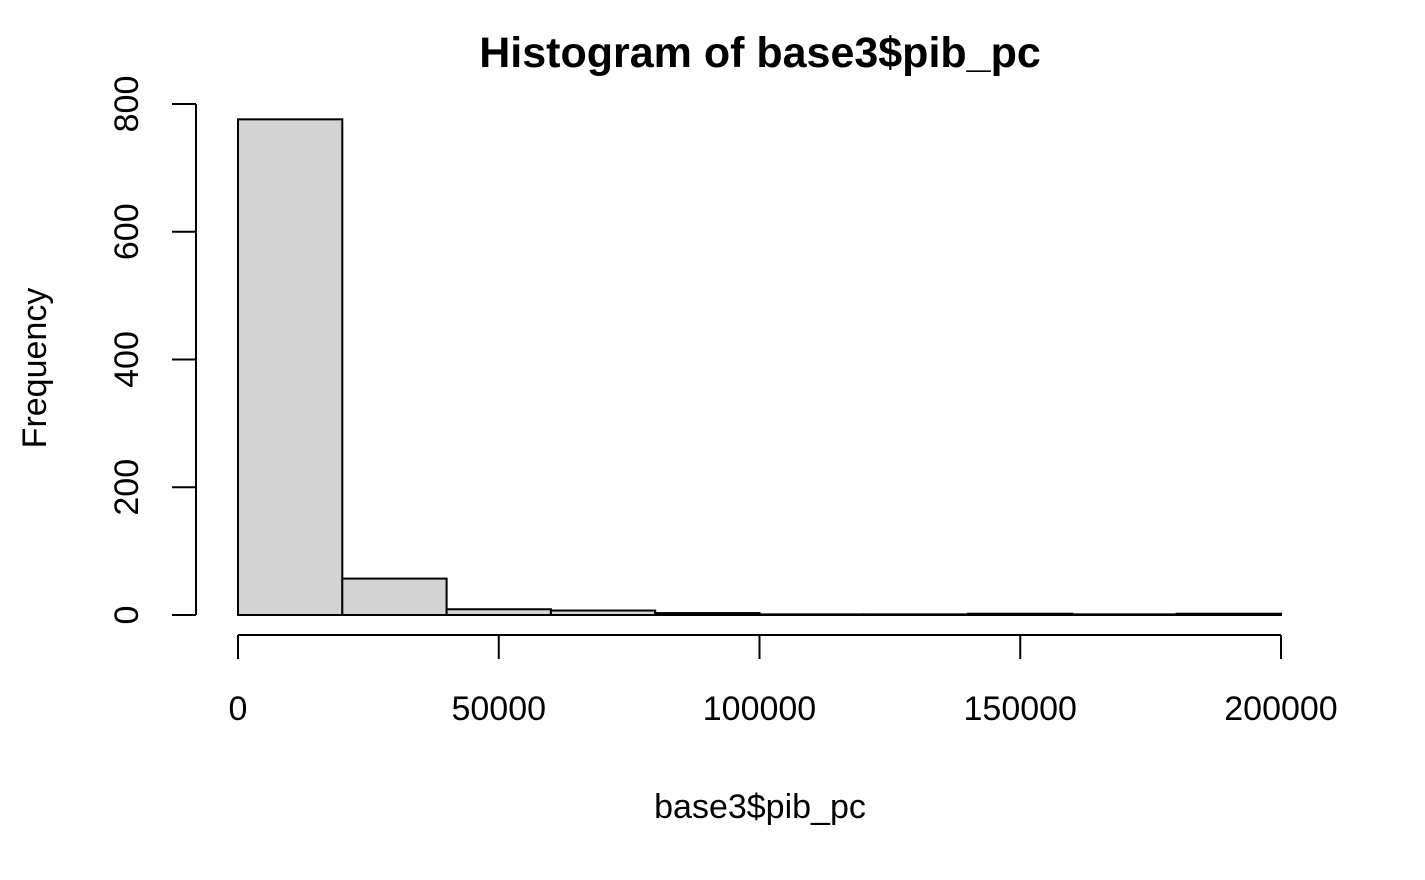  What do you see at coordinates (783, 681) in the screenshot?
I see `x-axis: 0 50000 100000 150000 200000` at bounding box center [783, 681].